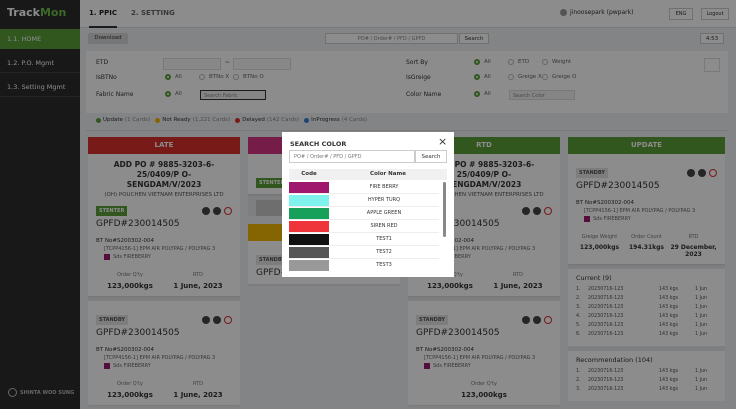 Image resolution: width=736 pixels, height=409 pixels. I want to click on list-row: 5. 20230716-123 143 kgs 1 Jun, so click(646, 327).